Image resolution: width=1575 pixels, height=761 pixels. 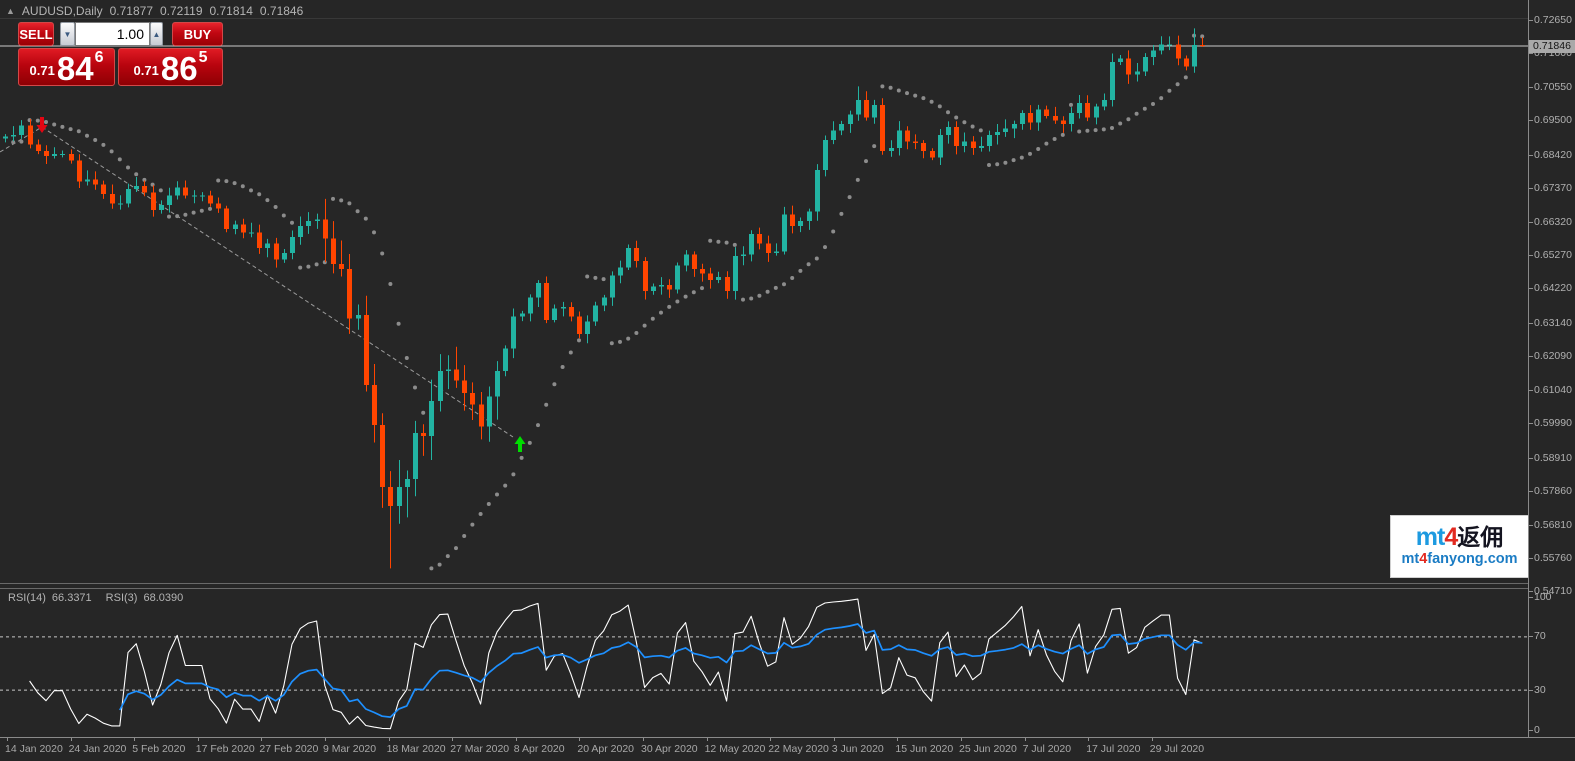 What do you see at coordinates (99, 57) in the screenshot?
I see `sell-price-pip: 6` at bounding box center [99, 57].